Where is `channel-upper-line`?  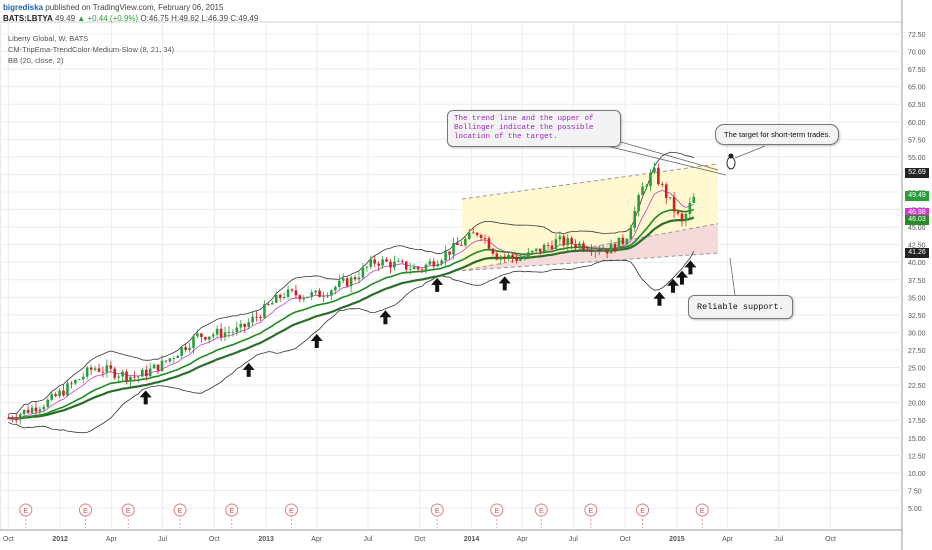 channel-upper-line is located at coordinates (590, 181).